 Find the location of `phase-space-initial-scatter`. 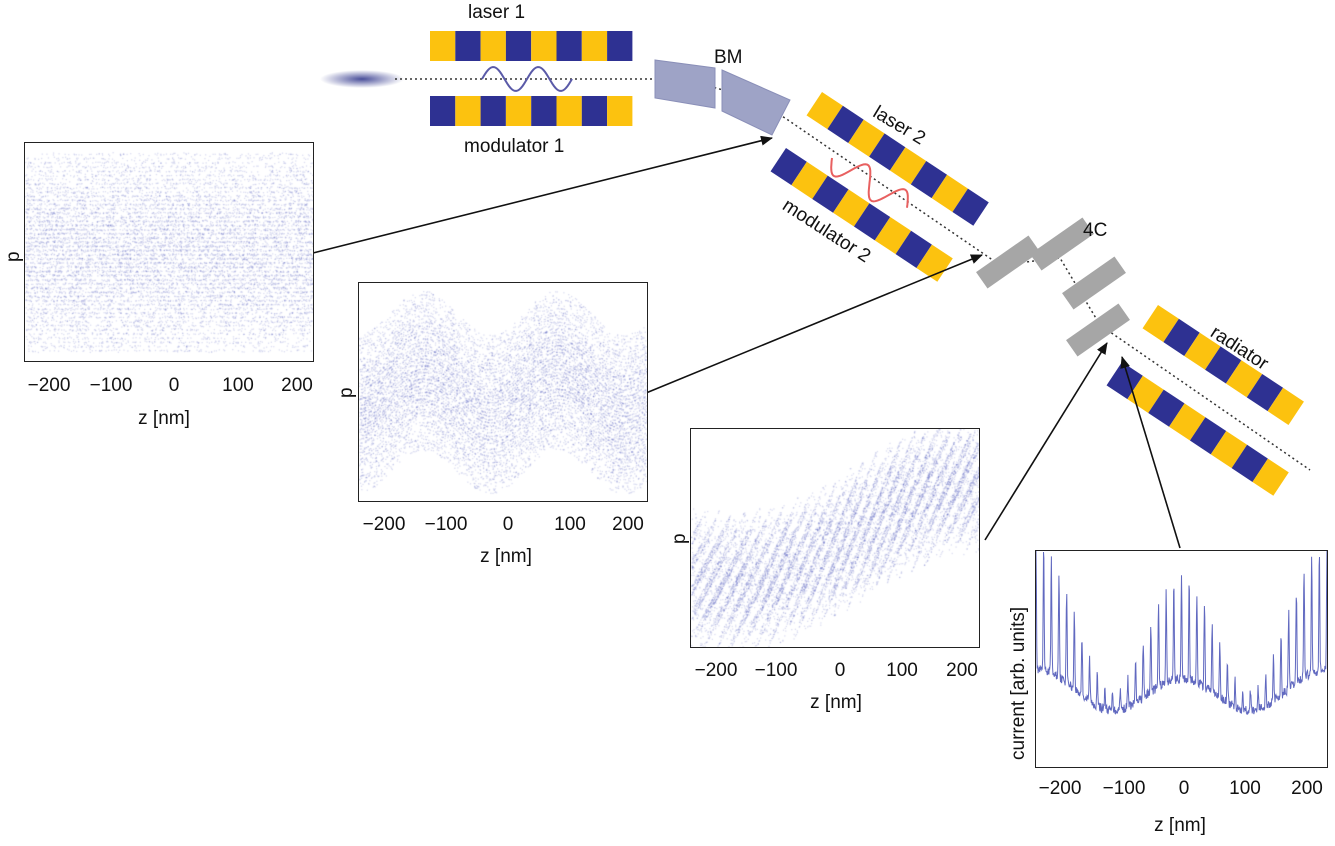

phase-space-initial-scatter is located at coordinates (169, 252).